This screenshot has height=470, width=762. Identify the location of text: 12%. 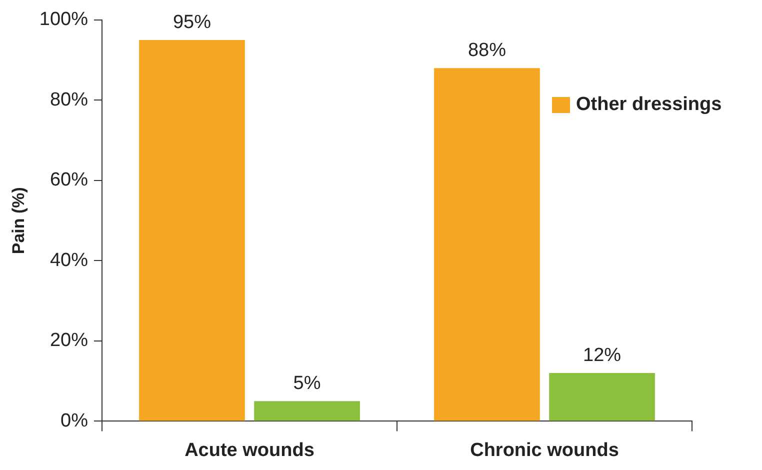
(602, 355).